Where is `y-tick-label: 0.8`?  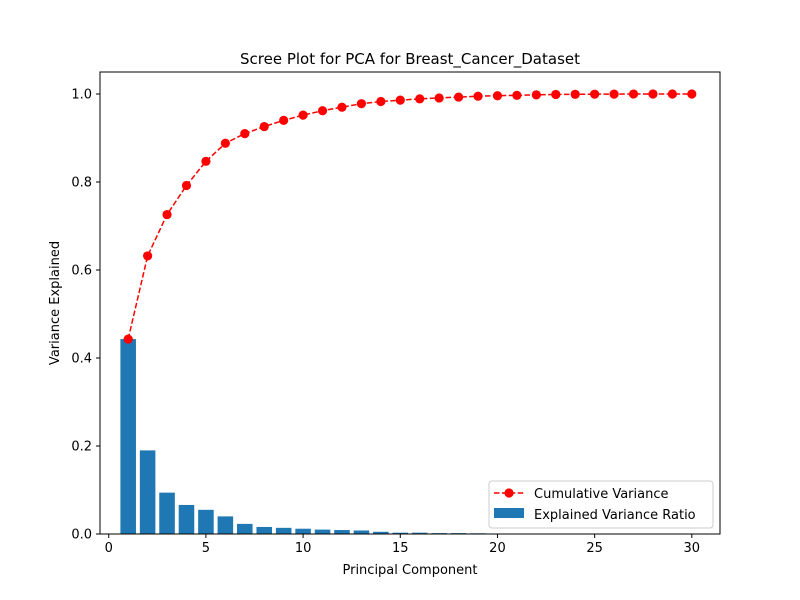 y-tick-label: 0.8 is located at coordinates (81, 183).